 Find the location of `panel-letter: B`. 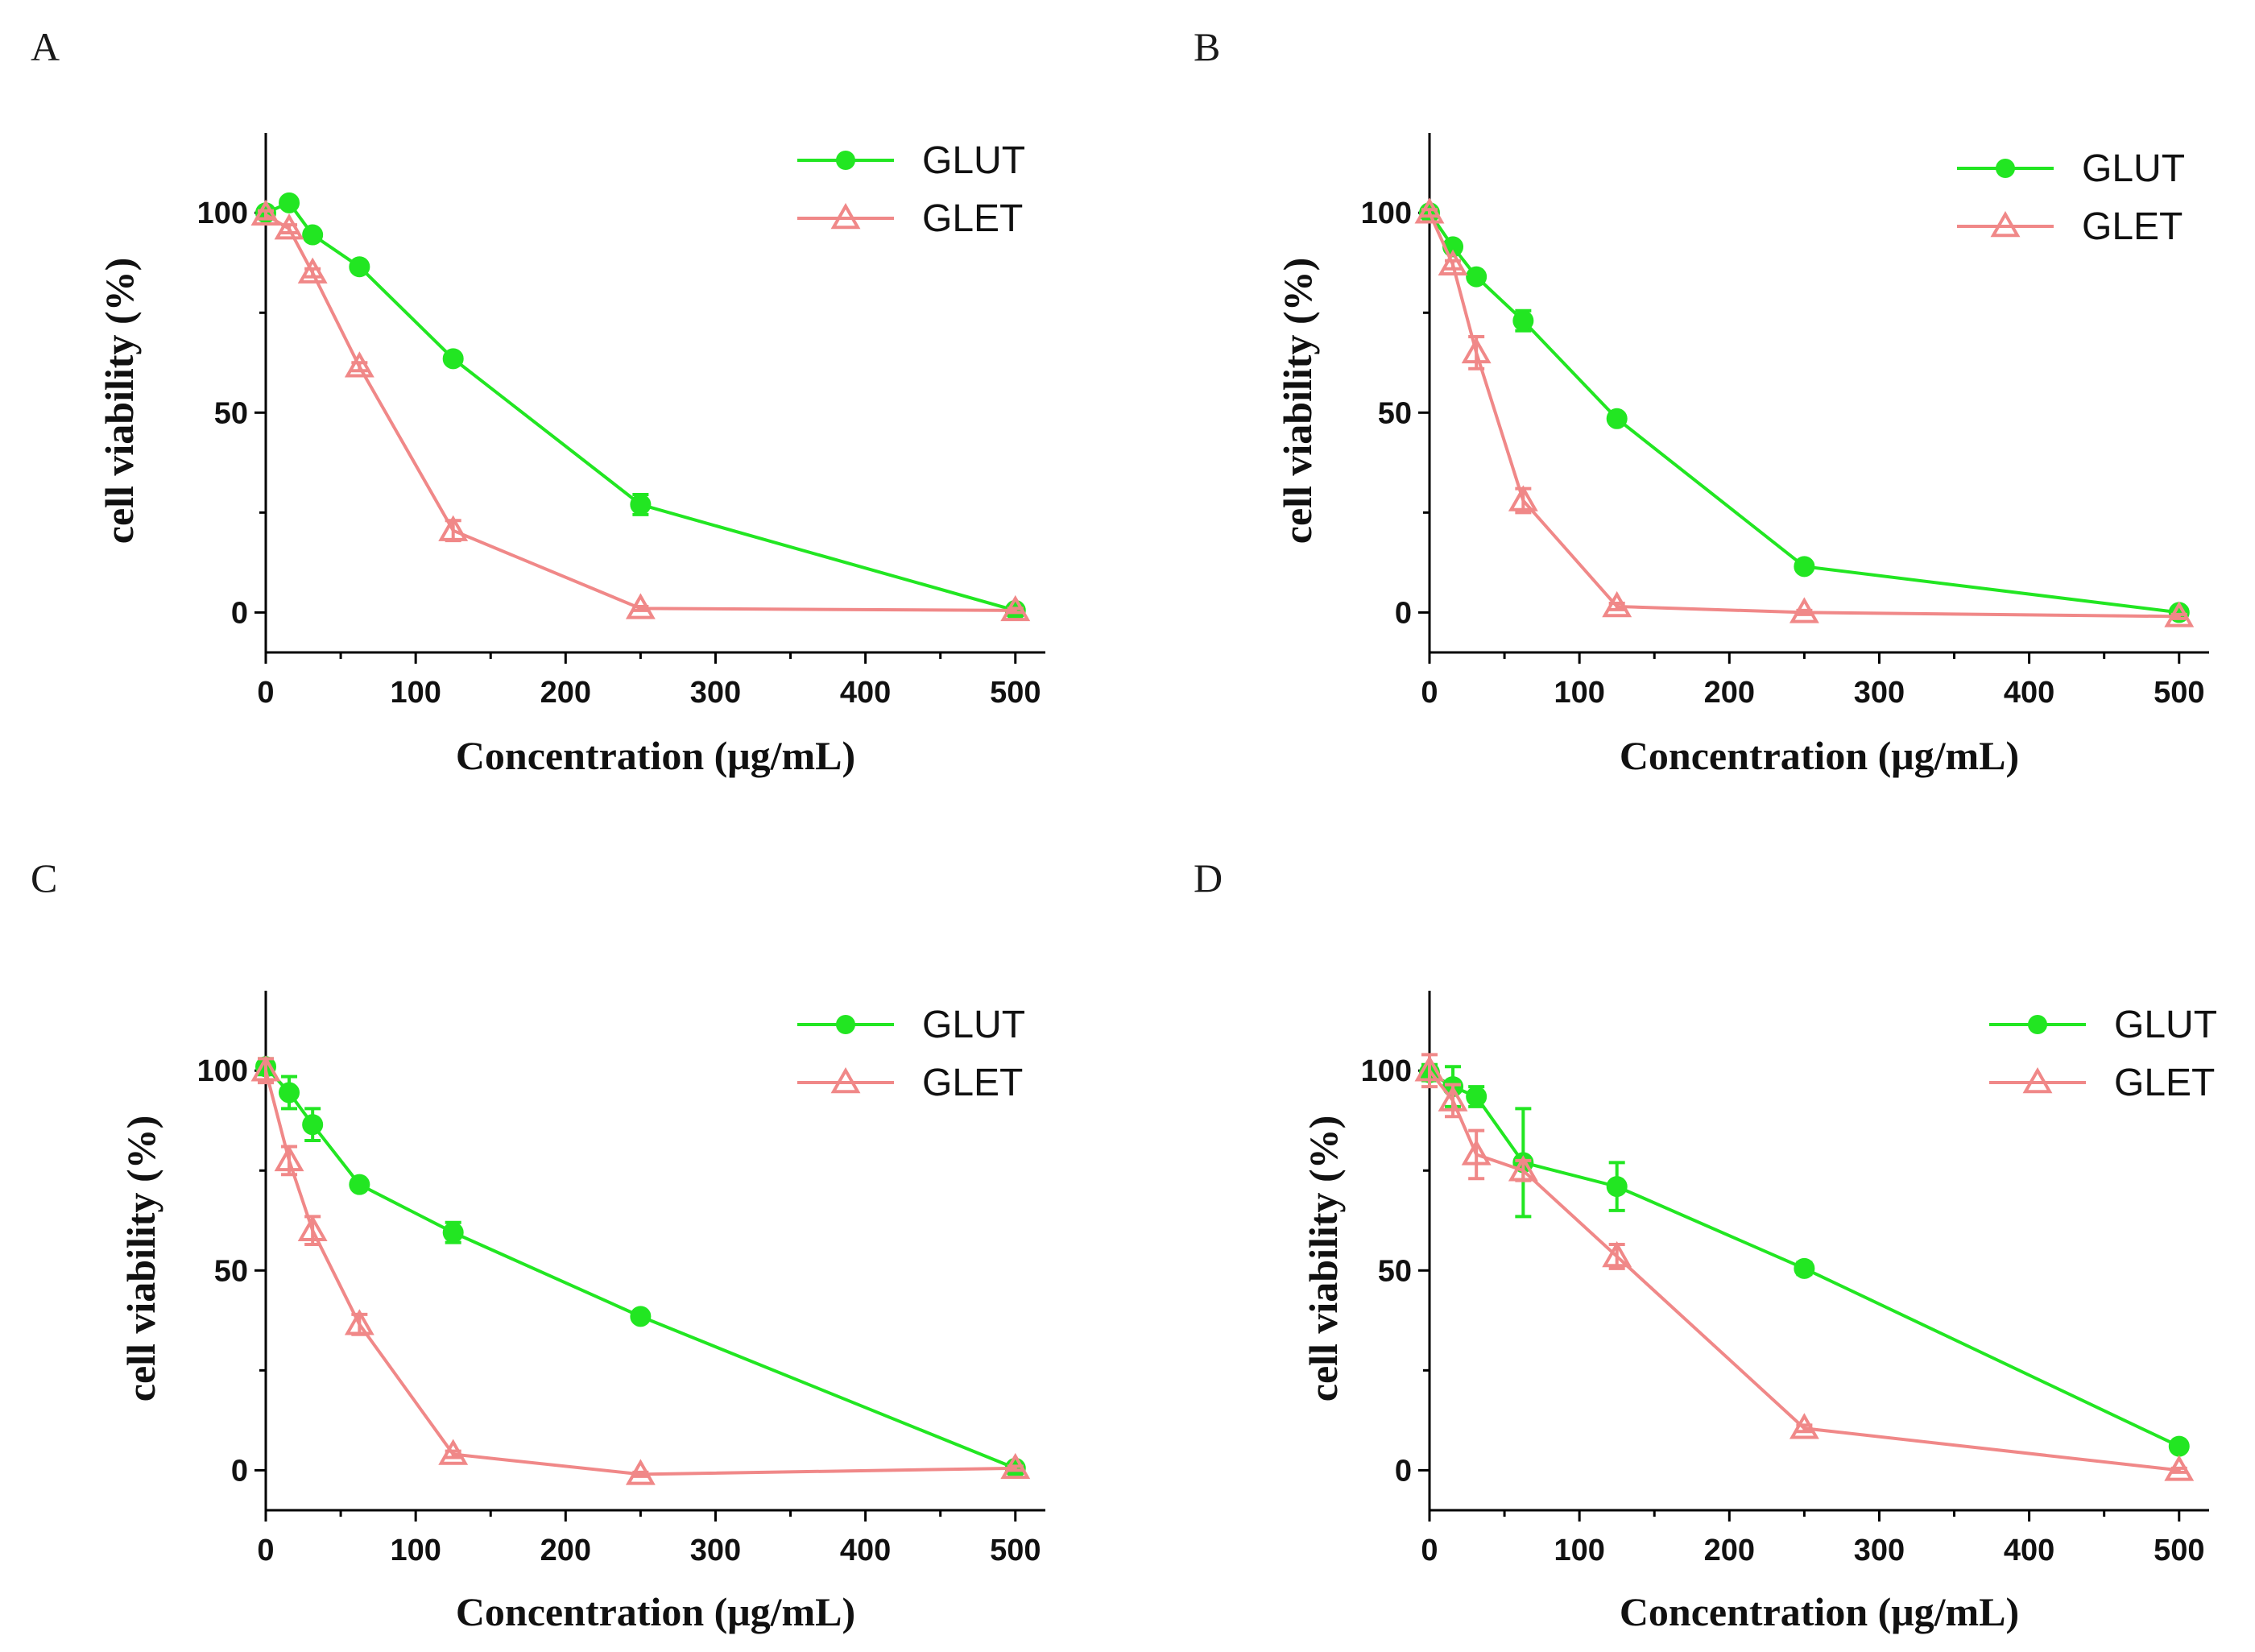

panel-letter: B is located at coordinates (1207, 46).